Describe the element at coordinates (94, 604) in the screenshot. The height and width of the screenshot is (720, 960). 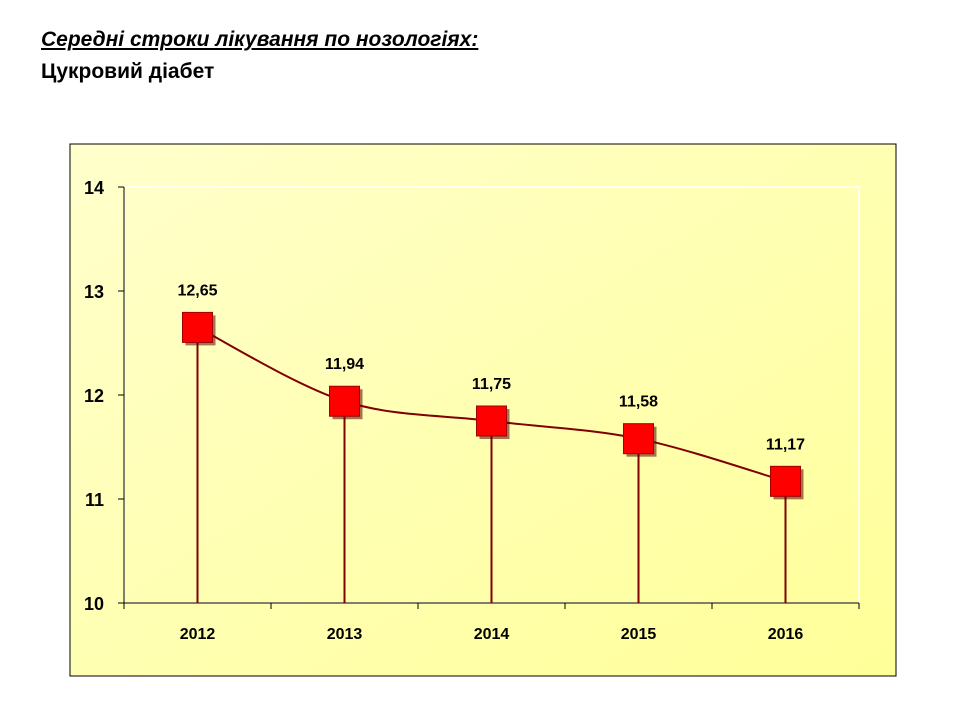
I see `y-tick-label: 10` at that location.